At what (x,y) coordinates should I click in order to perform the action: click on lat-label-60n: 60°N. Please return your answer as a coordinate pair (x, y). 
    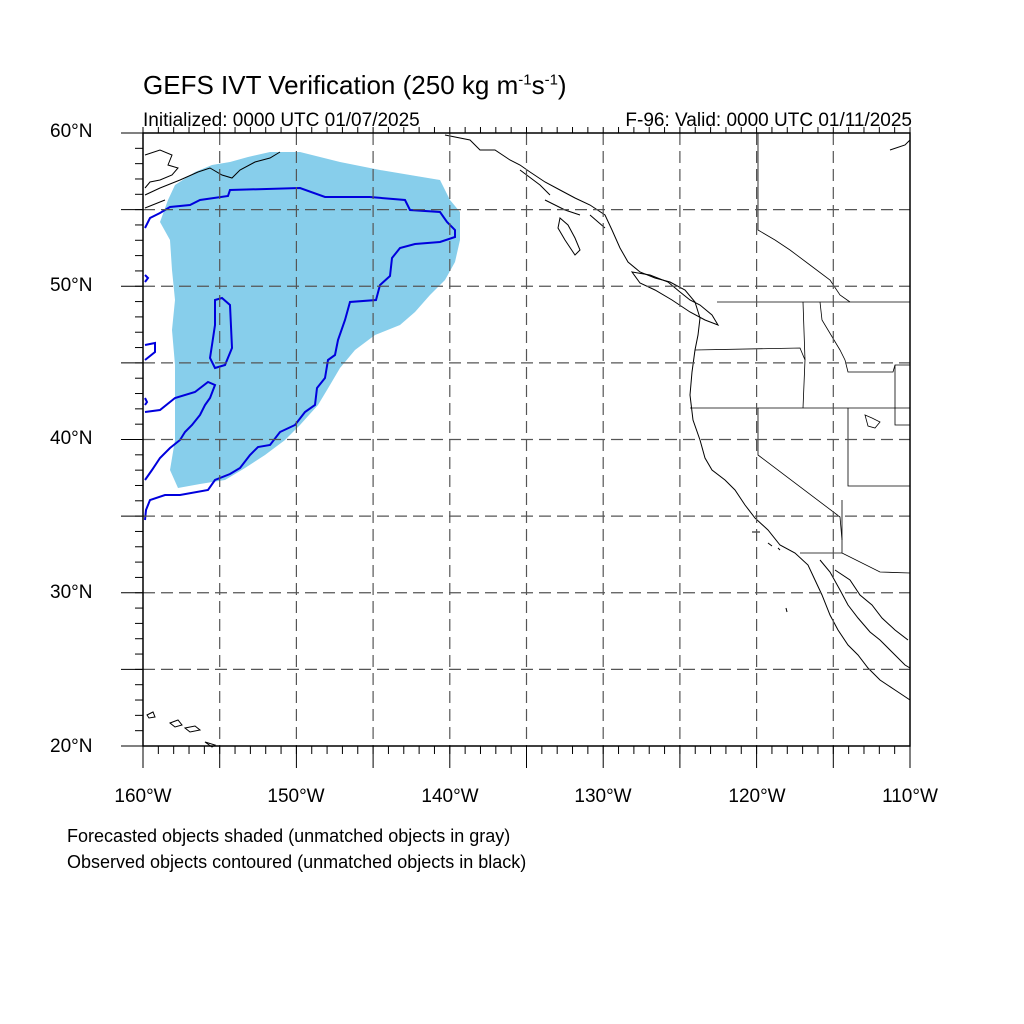
    Looking at the image, I should click on (71, 131).